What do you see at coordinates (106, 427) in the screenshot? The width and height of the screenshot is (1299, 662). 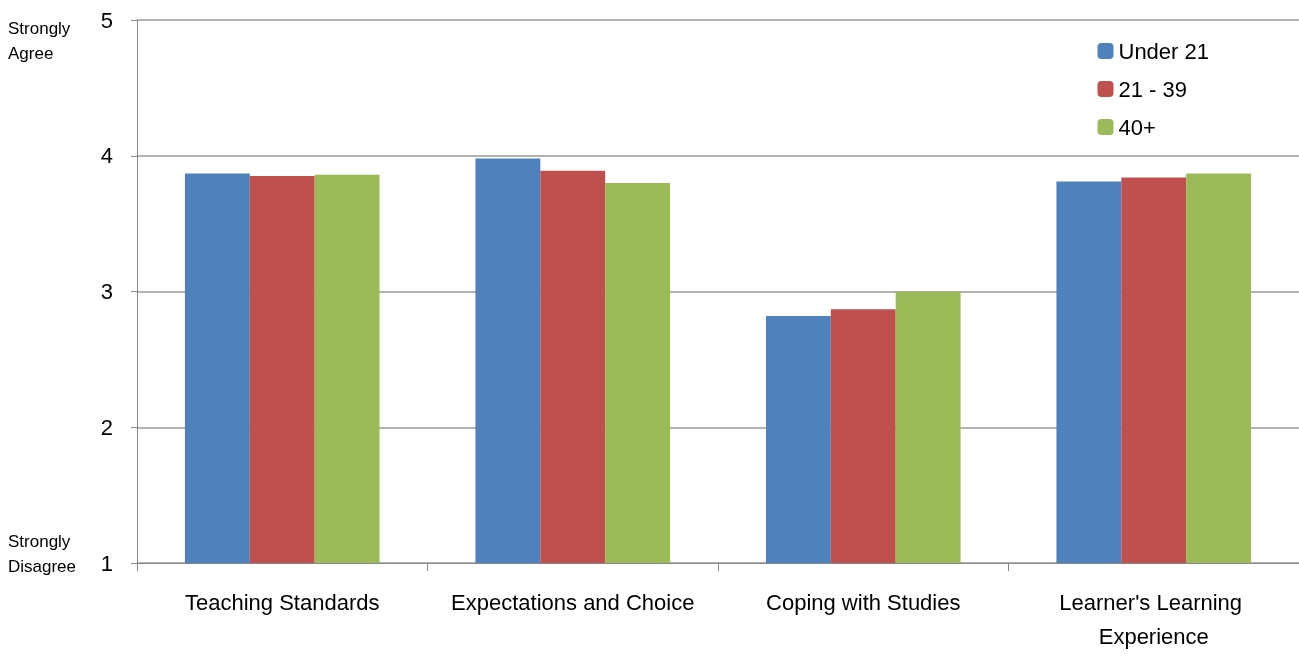 I see `y-tick-label: 2` at bounding box center [106, 427].